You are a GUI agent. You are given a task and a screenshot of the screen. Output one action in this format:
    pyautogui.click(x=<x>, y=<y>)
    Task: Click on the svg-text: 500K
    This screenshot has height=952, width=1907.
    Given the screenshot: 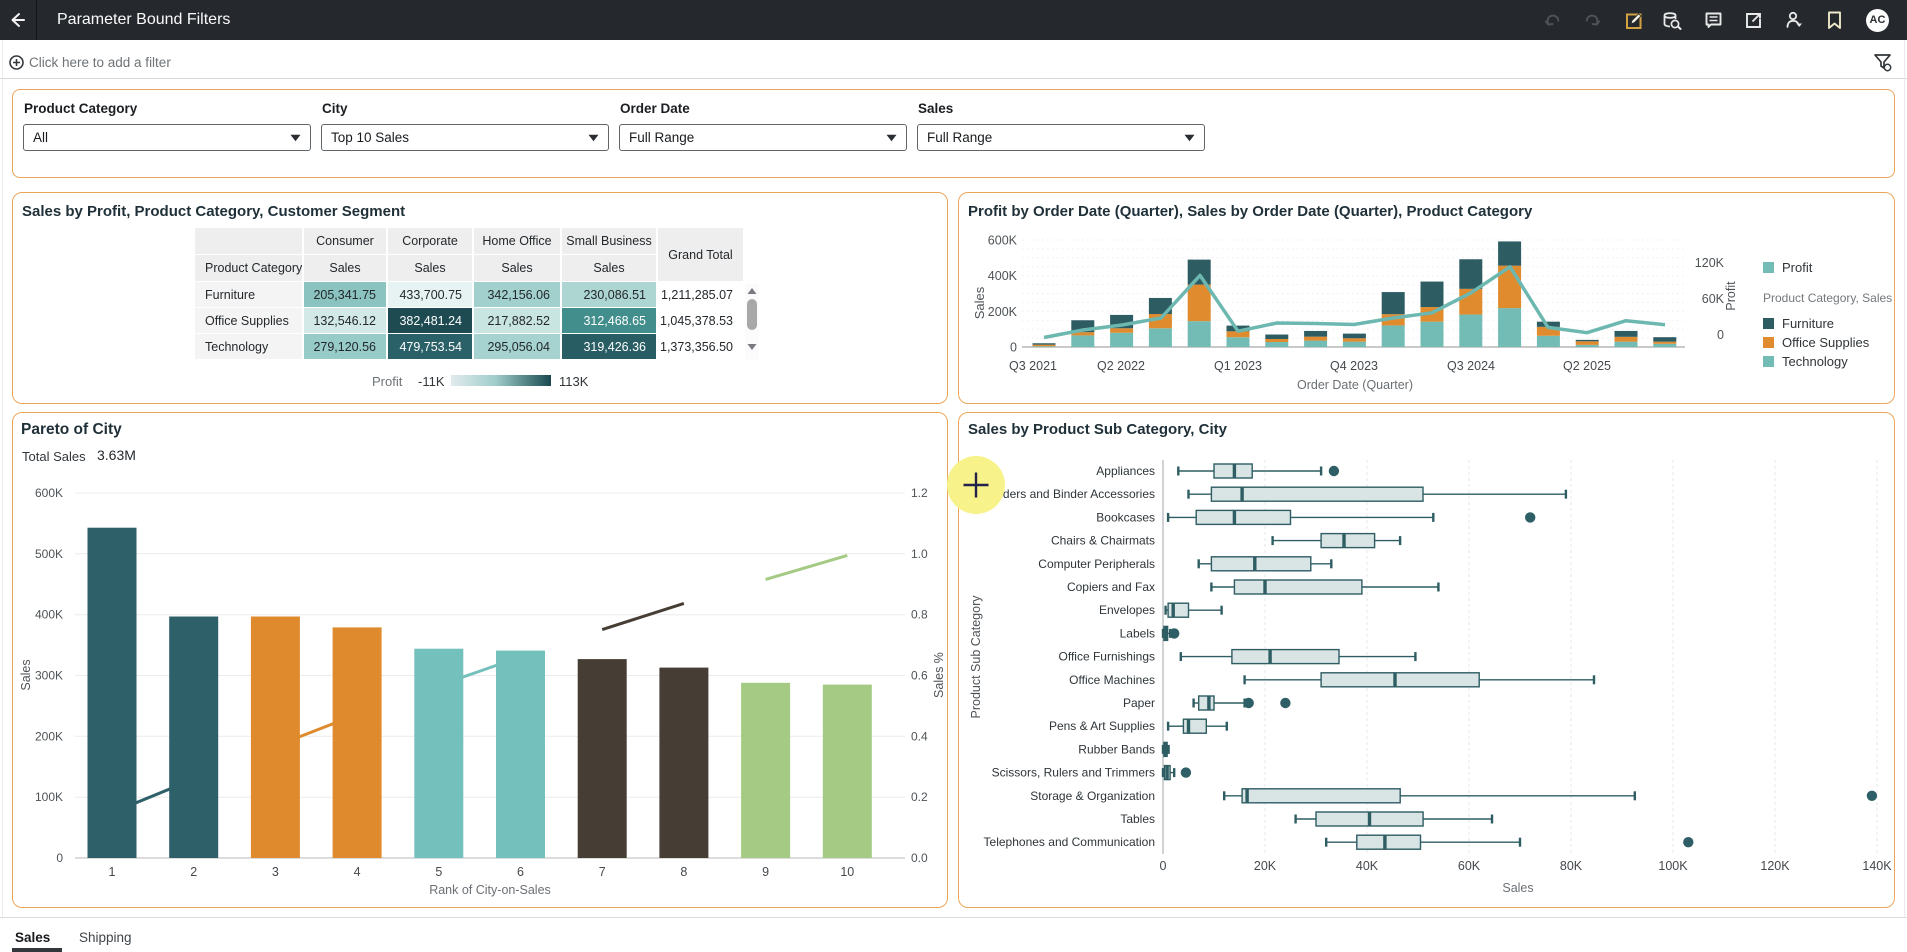 What is the action you would take?
    pyautogui.click(x=49, y=554)
    